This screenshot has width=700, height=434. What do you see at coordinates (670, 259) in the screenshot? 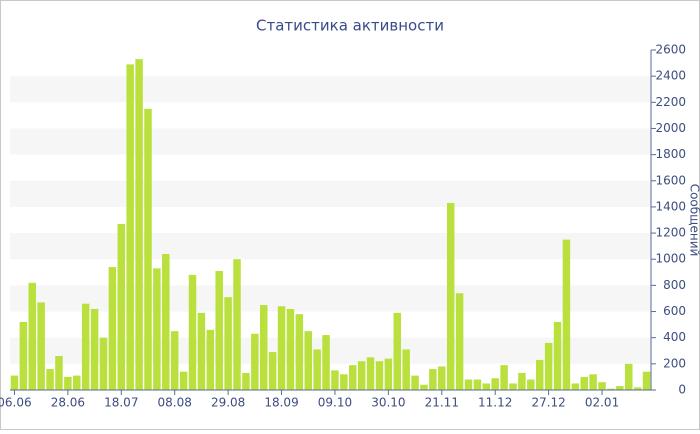
I see `y-tick-label: 1000` at bounding box center [670, 259].